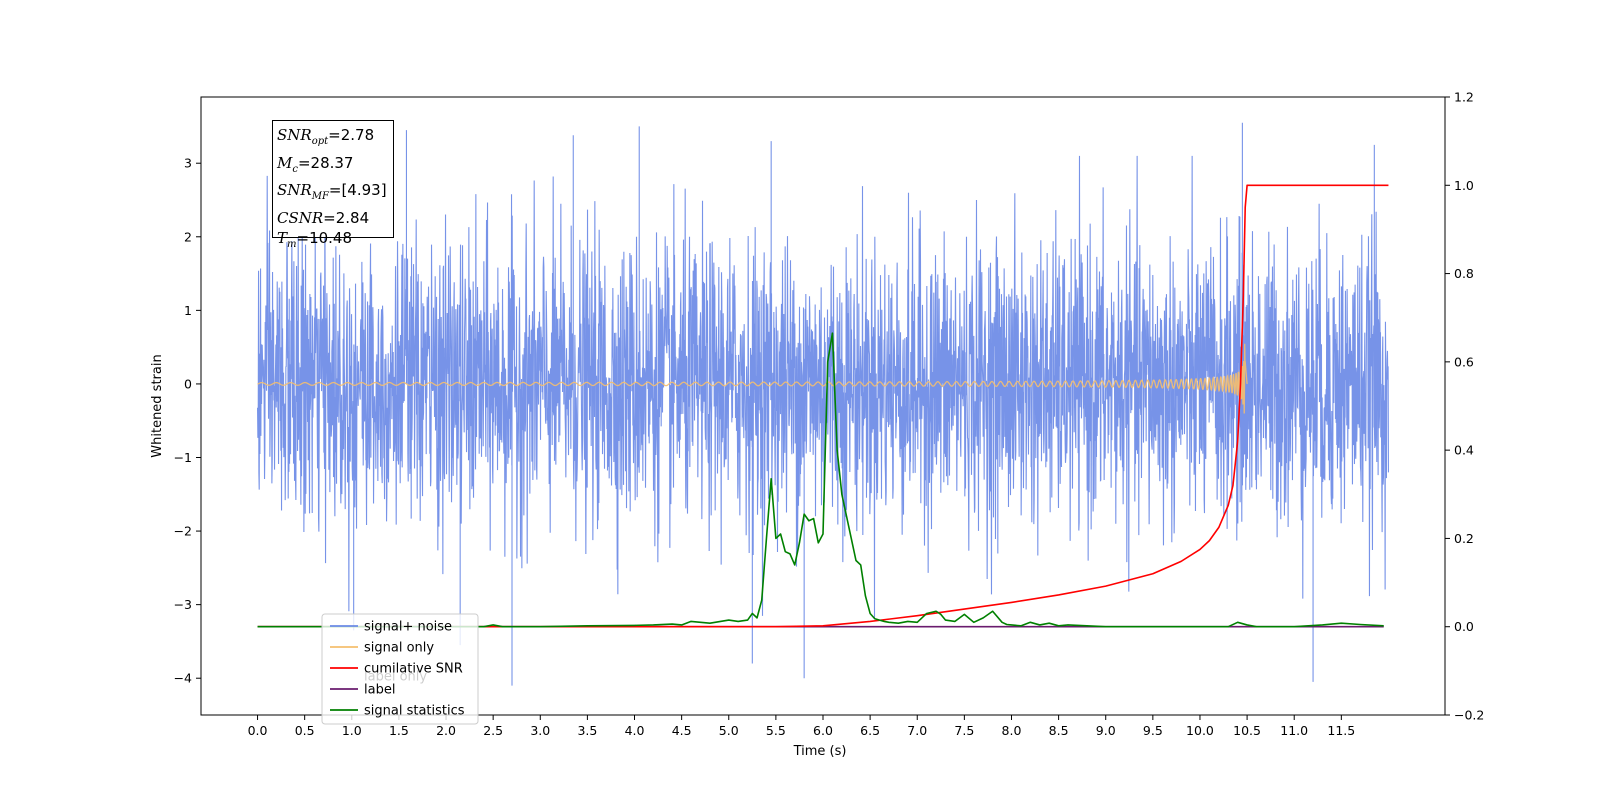 The height and width of the screenshot is (800, 1600). What do you see at coordinates (1464, 406) in the screenshot?
I see `y-axis-right: 1.2 1.0 0.8 0.6 0.4 0.2 0.0 −0.2` at bounding box center [1464, 406].